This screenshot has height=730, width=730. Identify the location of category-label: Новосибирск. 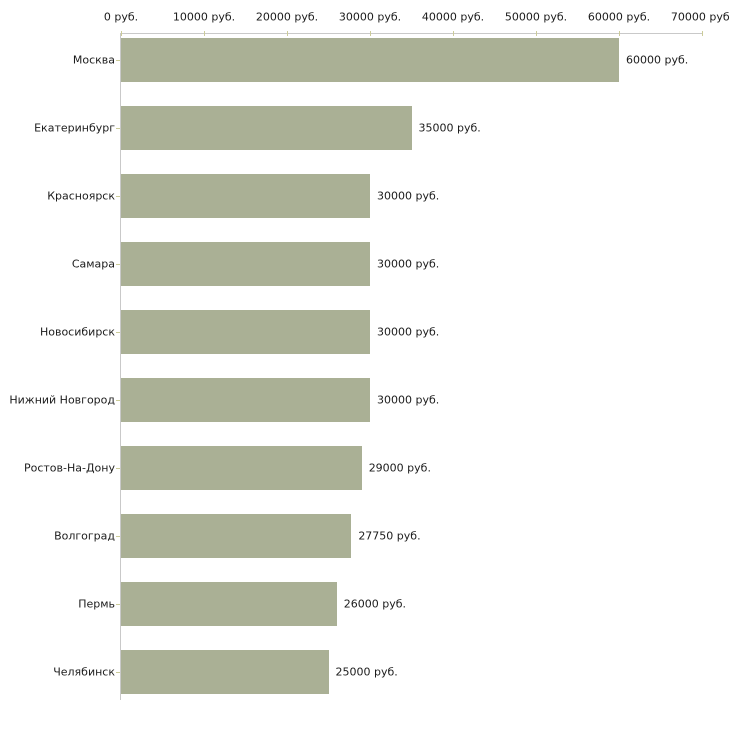
(77, 332).